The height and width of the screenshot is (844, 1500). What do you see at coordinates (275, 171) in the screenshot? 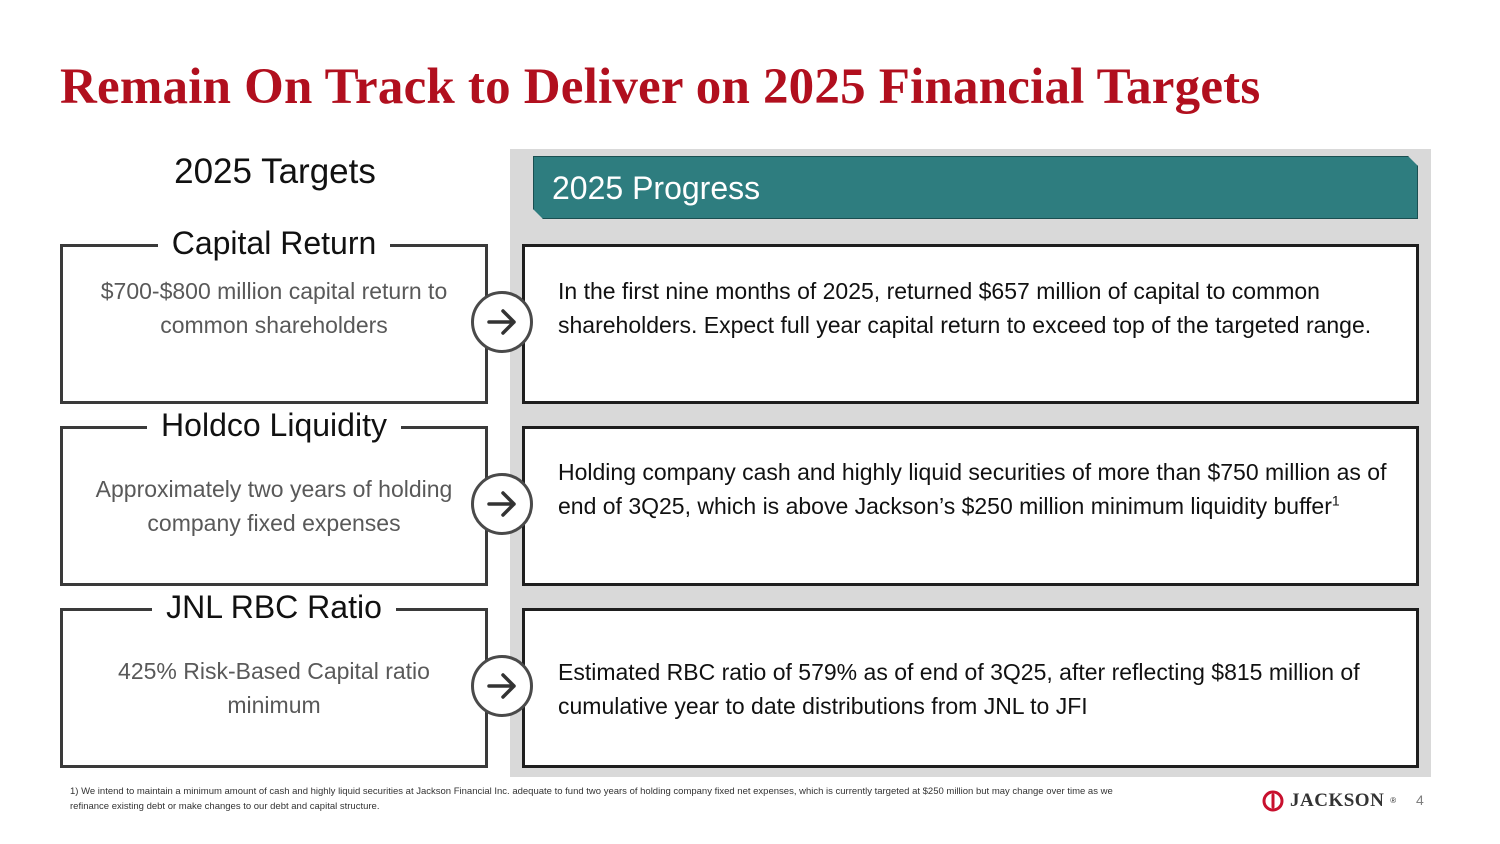
I see `targets-header: 2025 Targets` at bounding box center [275, 171].